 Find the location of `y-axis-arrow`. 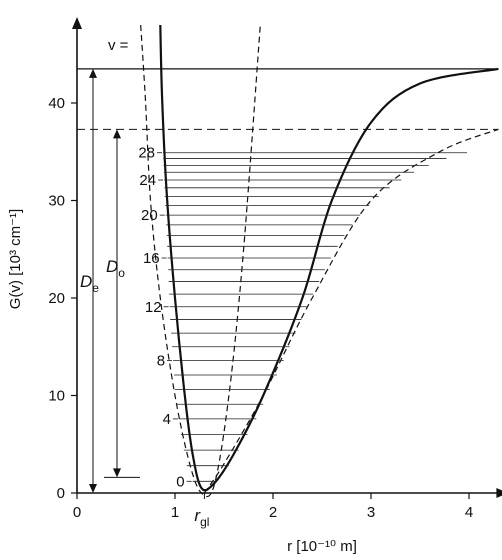

y-axis-arrow is located at coordinates (77, 23).